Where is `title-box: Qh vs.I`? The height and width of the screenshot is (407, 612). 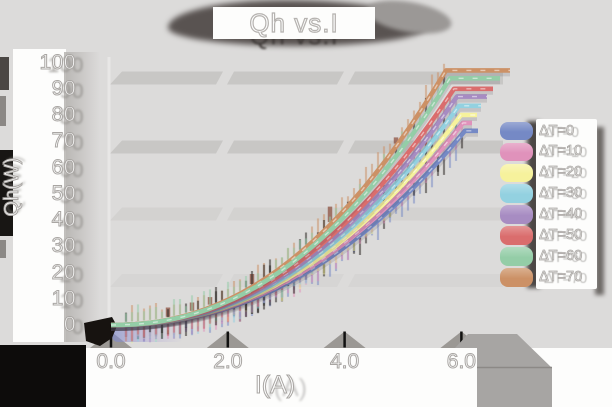 title-box: Qh vs.I is located at coordinates (294, 23).